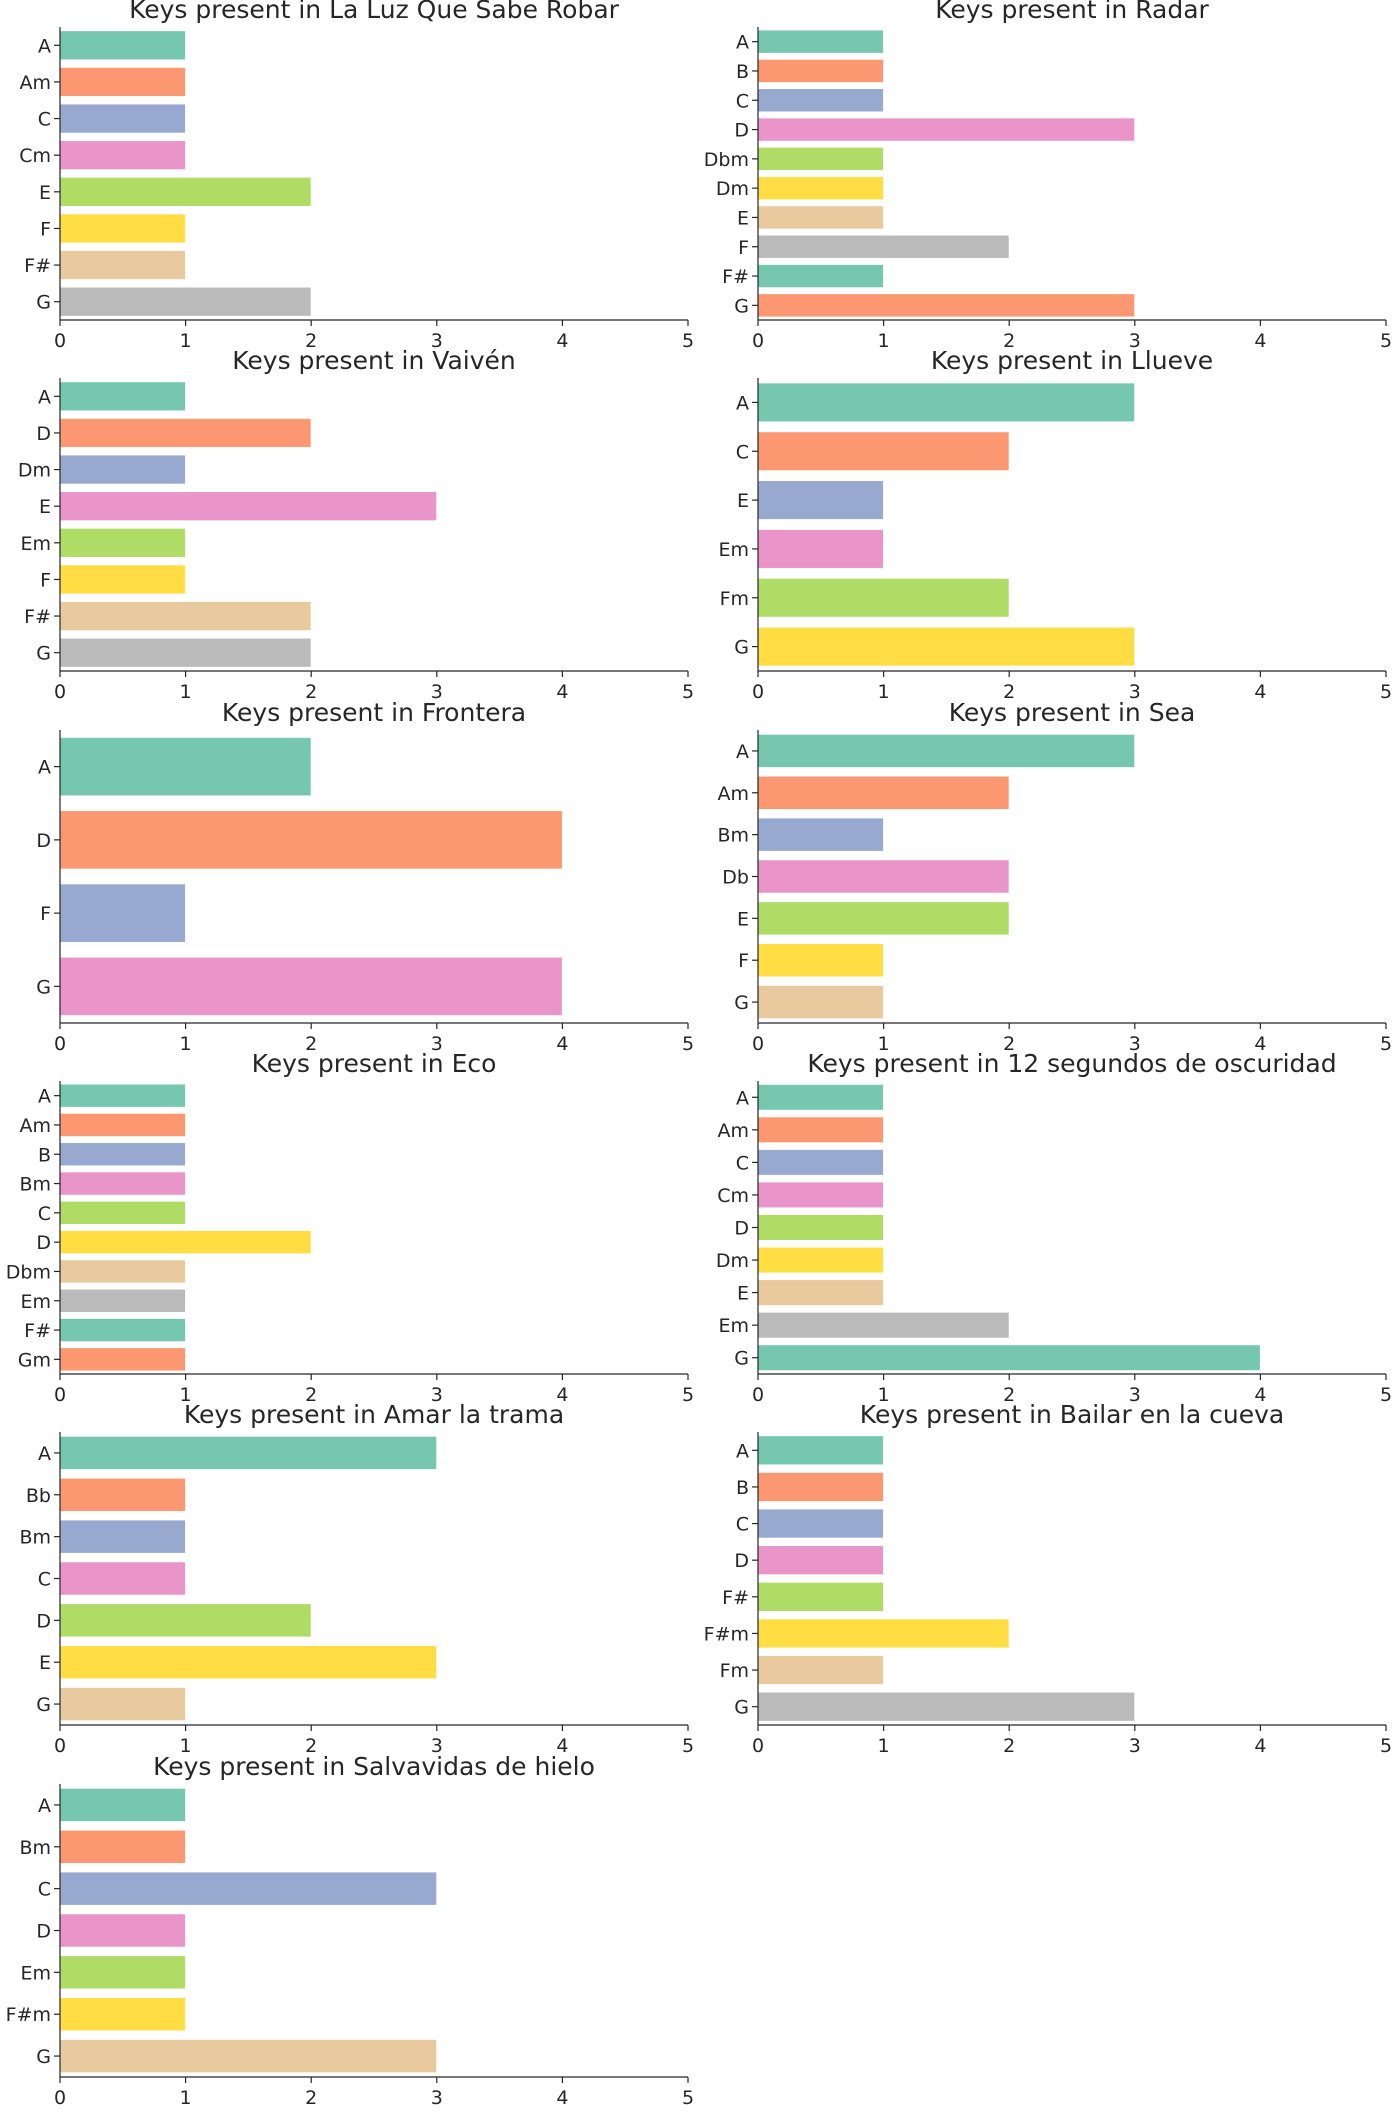 Image resolution: width=1400 pixels, height=2110 pixels. Describe the element at coordinates (733, 1196) in the screenshot. I see `y-tick-label: Cm` at that location.